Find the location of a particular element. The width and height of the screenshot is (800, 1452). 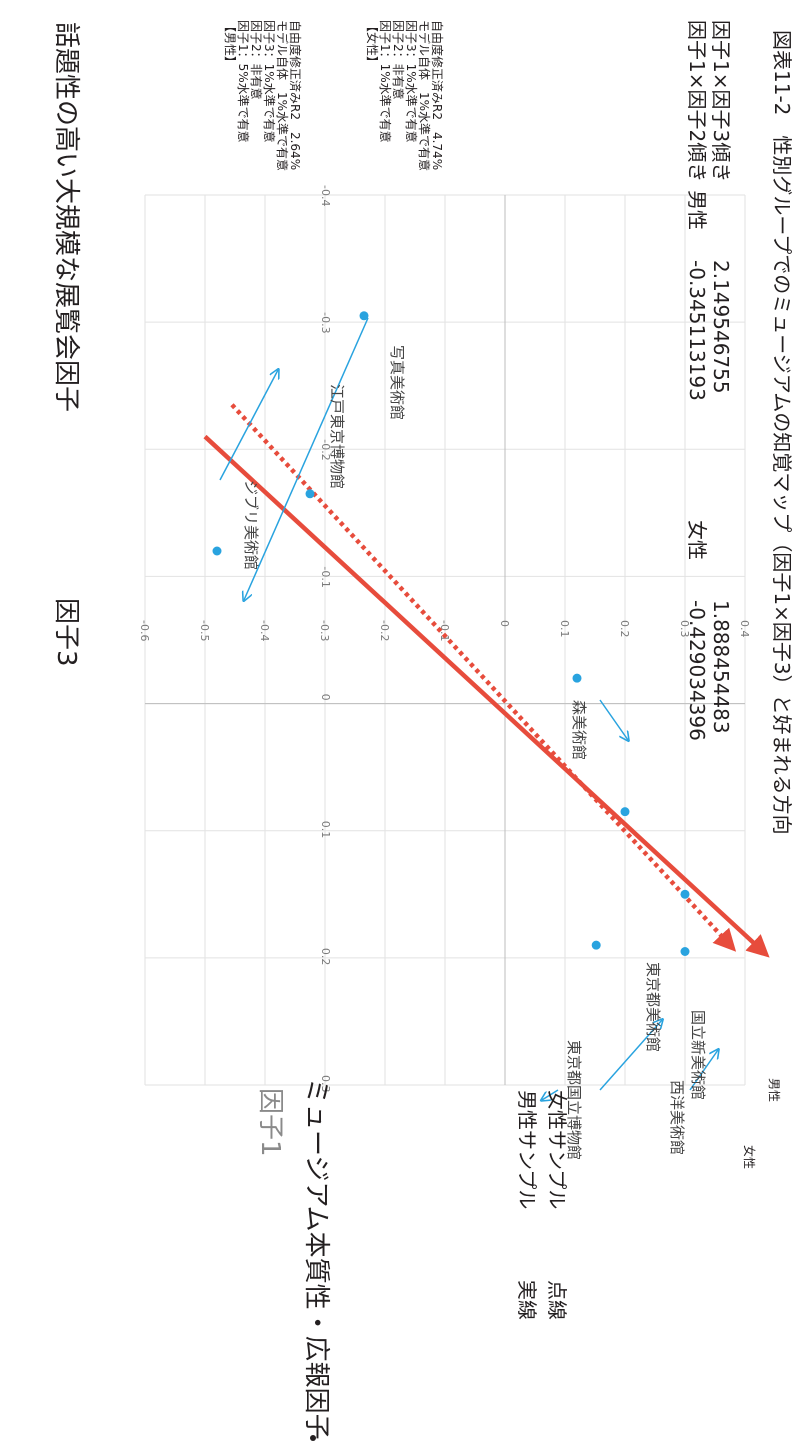

note-male-5: モデル自体 1%水準で有意 is located at coordinates (282, 95).